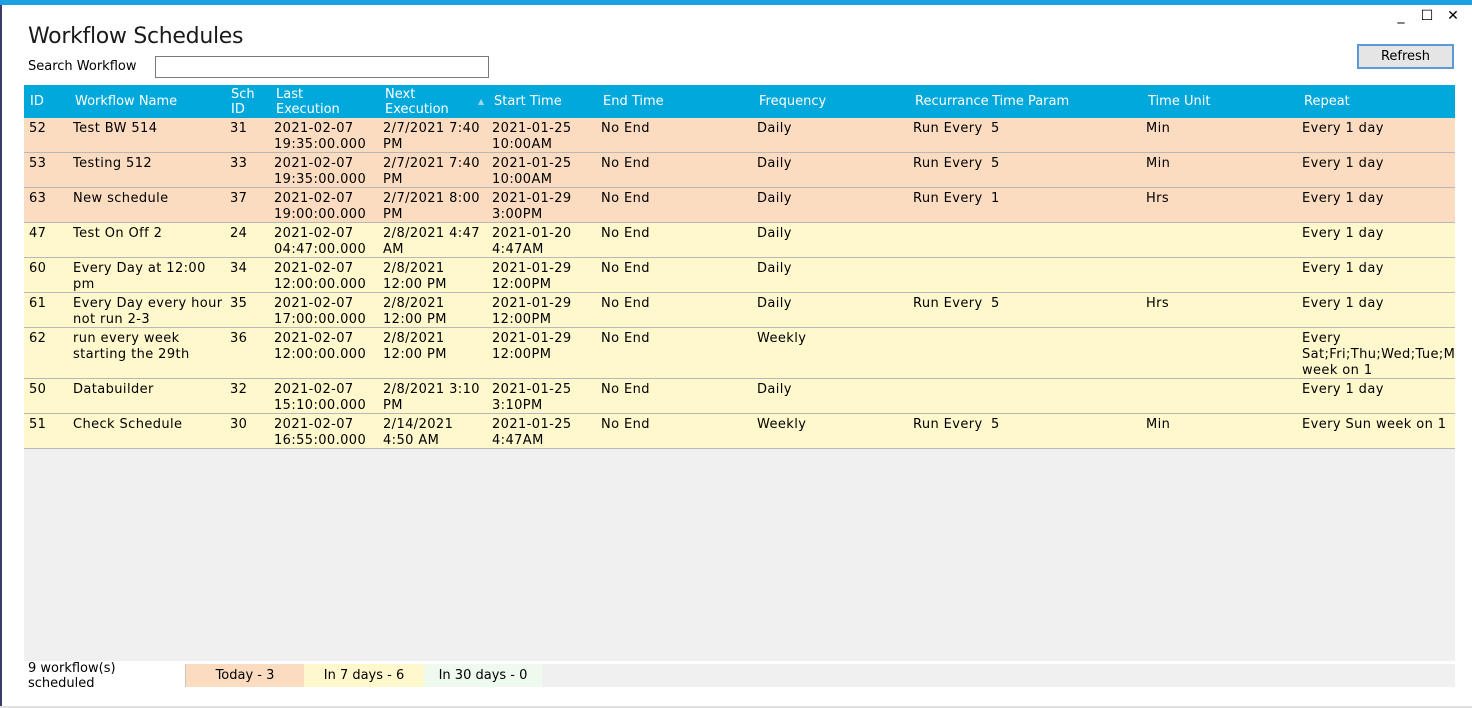  I want to click on cell-name: New schedule, so click(121, 198).